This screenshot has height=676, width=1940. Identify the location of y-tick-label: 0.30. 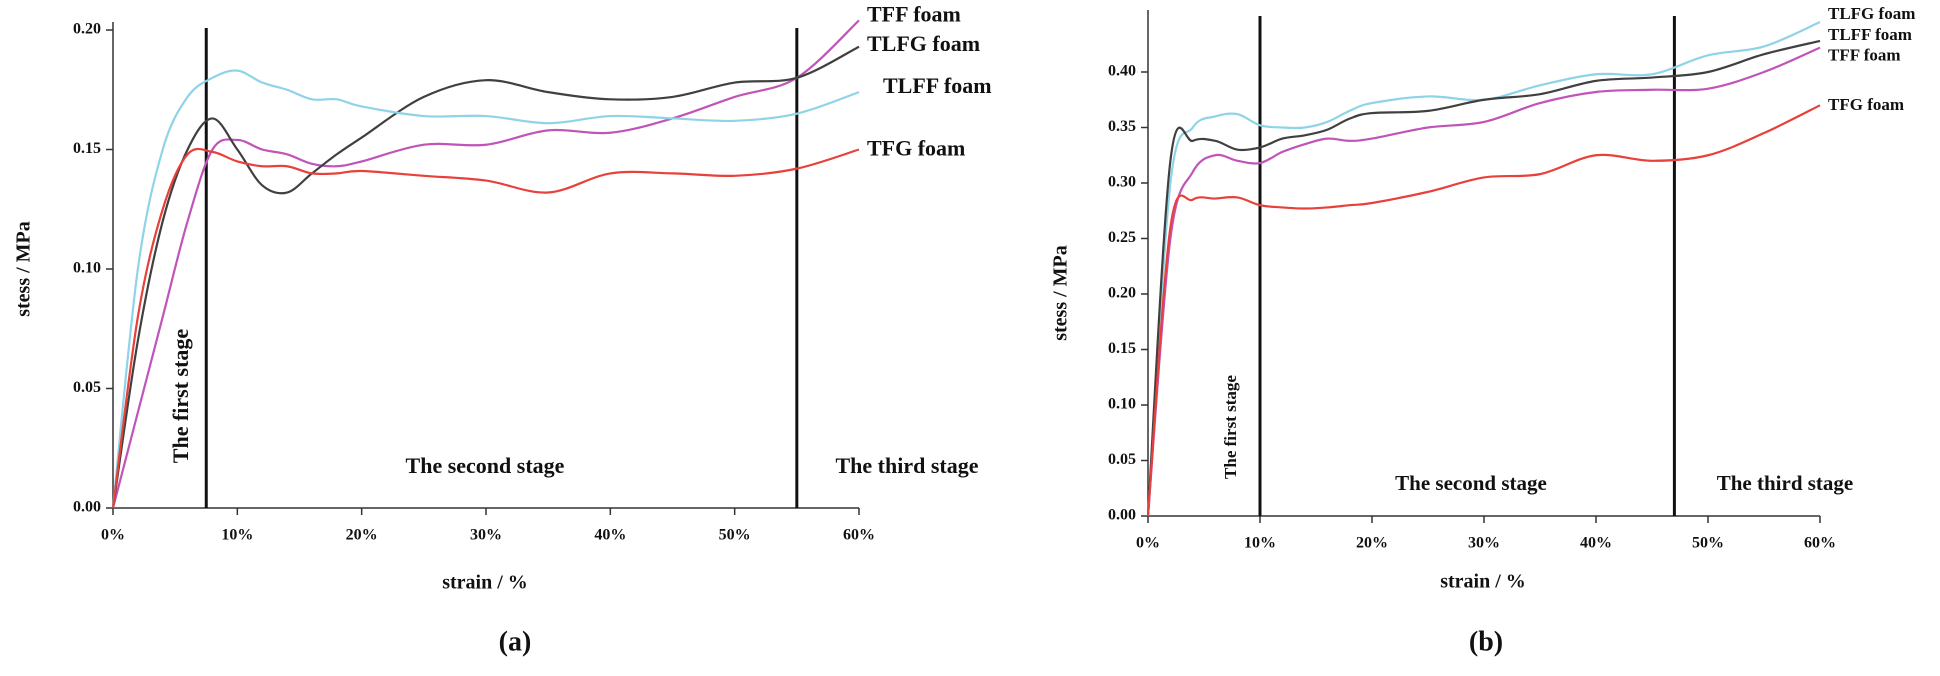
(1122, 182).